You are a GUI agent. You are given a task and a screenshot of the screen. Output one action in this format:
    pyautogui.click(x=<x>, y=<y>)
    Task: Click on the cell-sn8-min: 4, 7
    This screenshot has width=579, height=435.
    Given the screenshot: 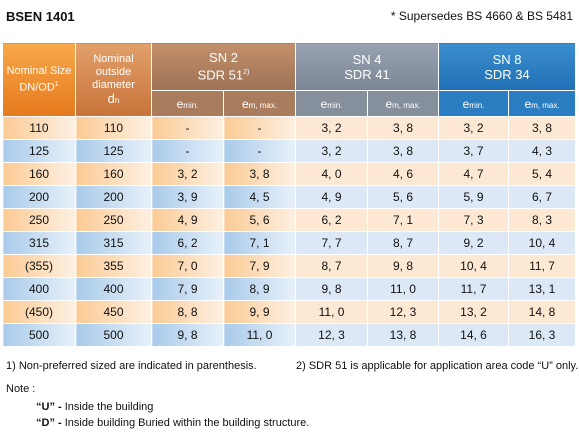 What is the action you would take?
    pyautogui.click(x=474, y=174)
    